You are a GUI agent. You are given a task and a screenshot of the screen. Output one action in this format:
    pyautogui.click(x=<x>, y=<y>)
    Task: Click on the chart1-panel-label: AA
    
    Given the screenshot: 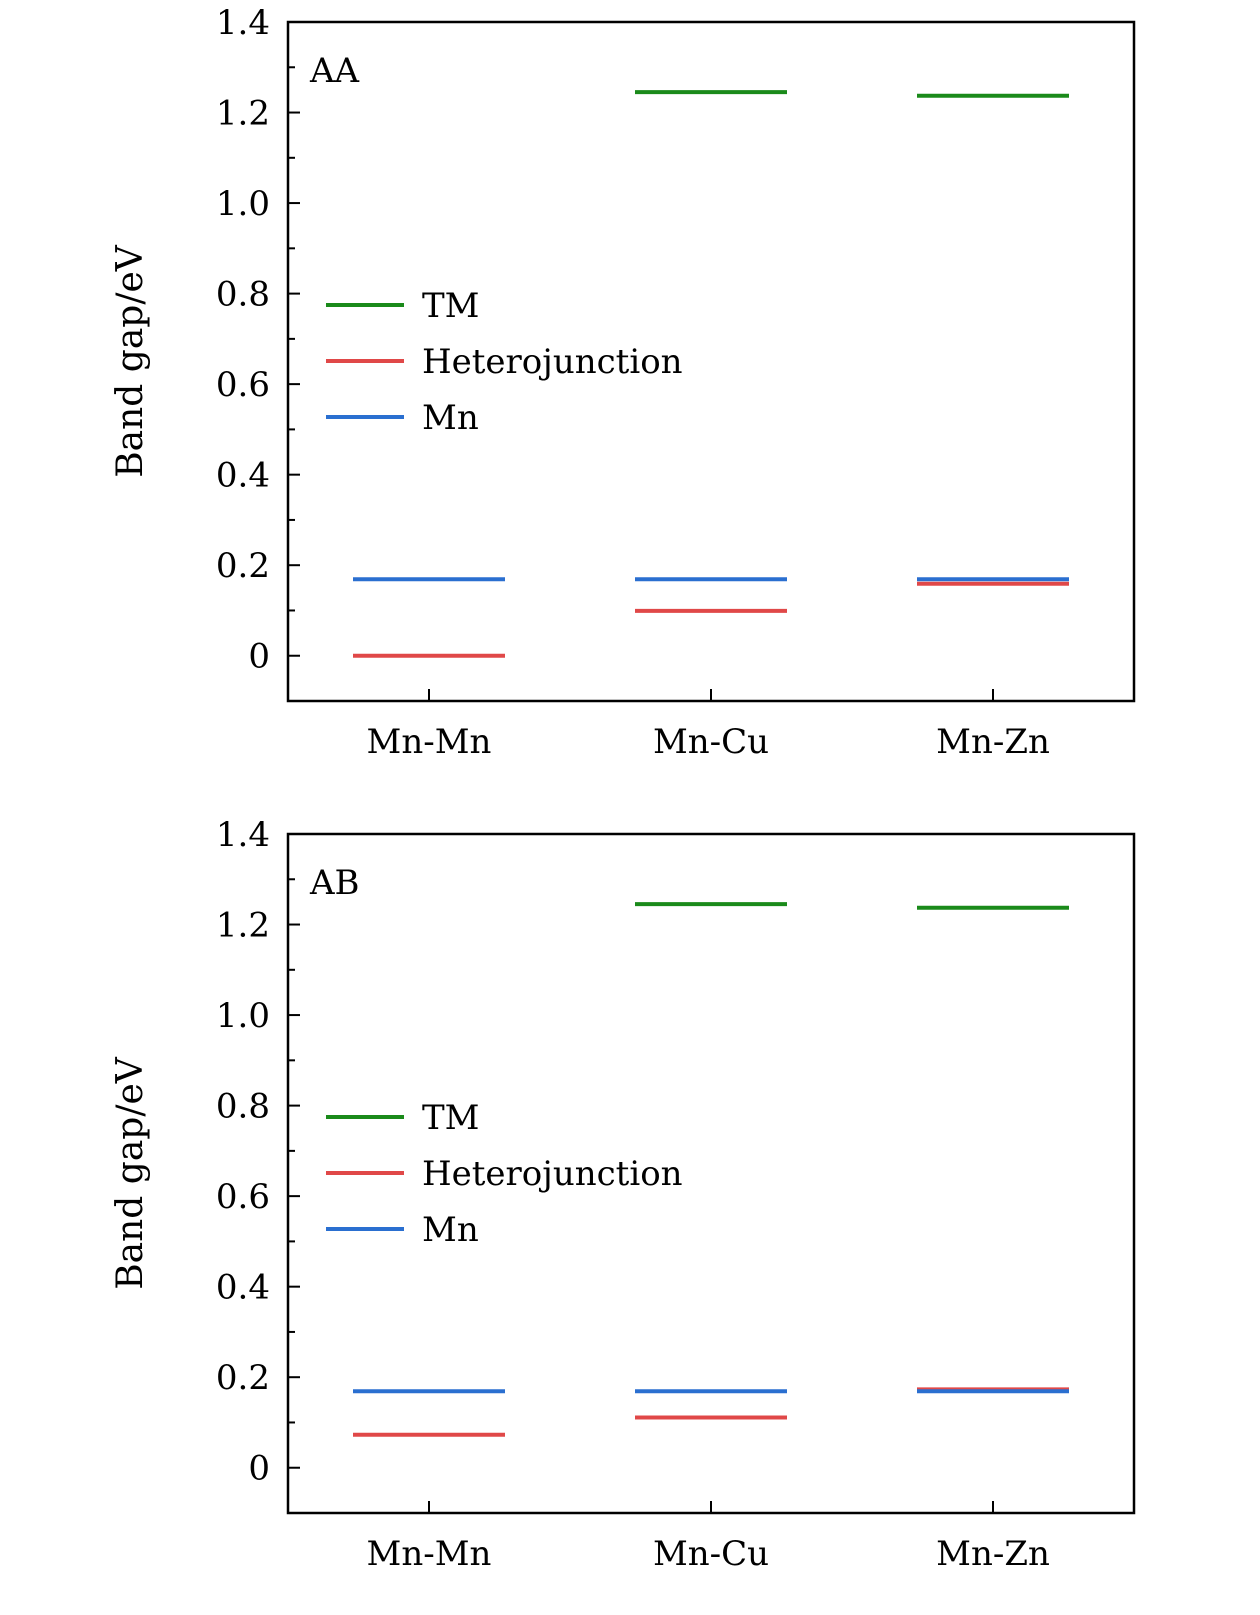 What is the action you would take?
    pyautogui.click(x=334, y=71)
    